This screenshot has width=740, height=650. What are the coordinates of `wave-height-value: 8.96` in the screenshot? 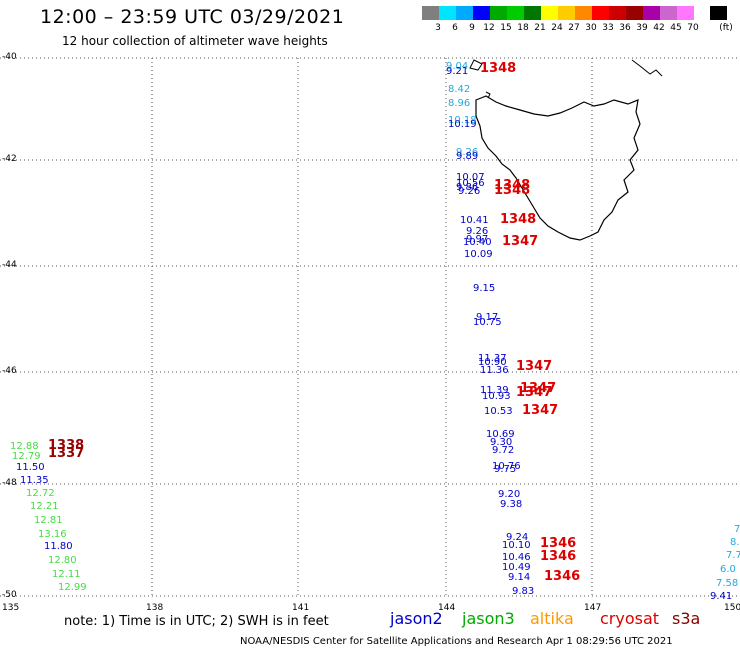 It's located at (459, 103).